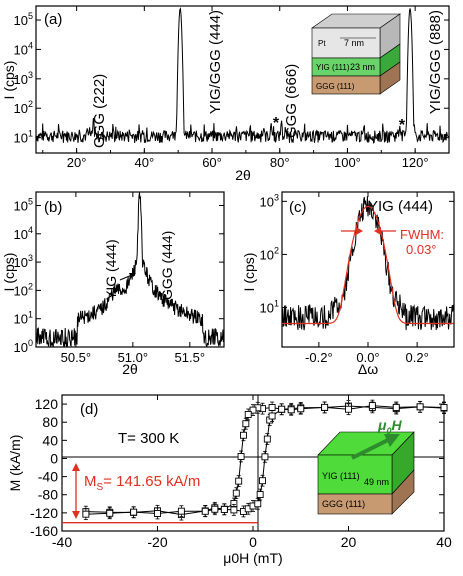 Image resolution: width=463 pixels, height=576 pixels. Describe the element at coordinates (30, 315) in the screenshot. I see `panel-b-ytick-label-exp: 1` at that location.